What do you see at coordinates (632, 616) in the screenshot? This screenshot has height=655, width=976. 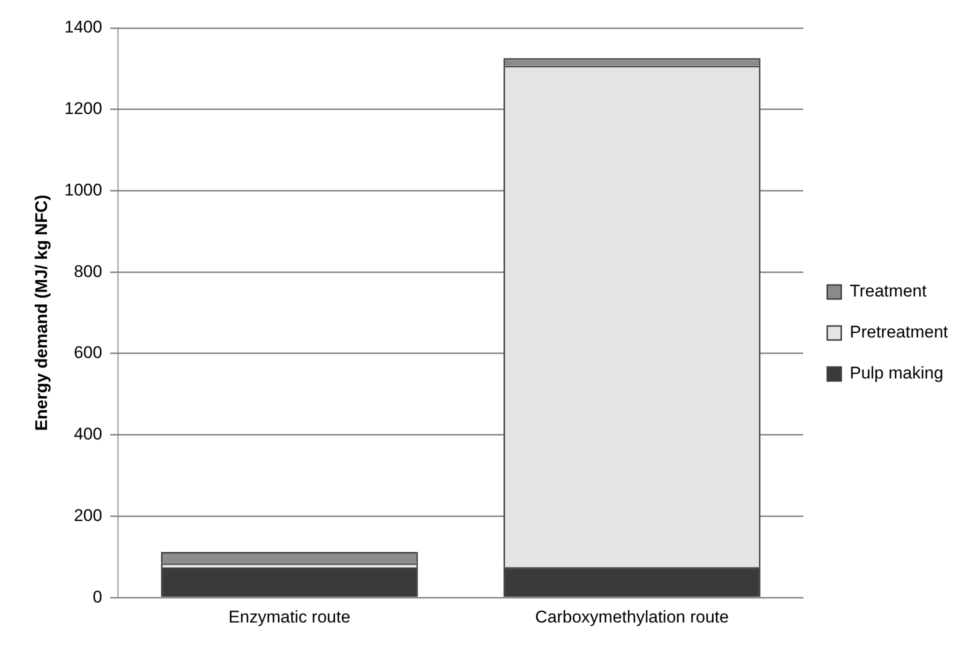 I see `x-tick-label: Carboxymethylation route` at bounding box center [632, 616].